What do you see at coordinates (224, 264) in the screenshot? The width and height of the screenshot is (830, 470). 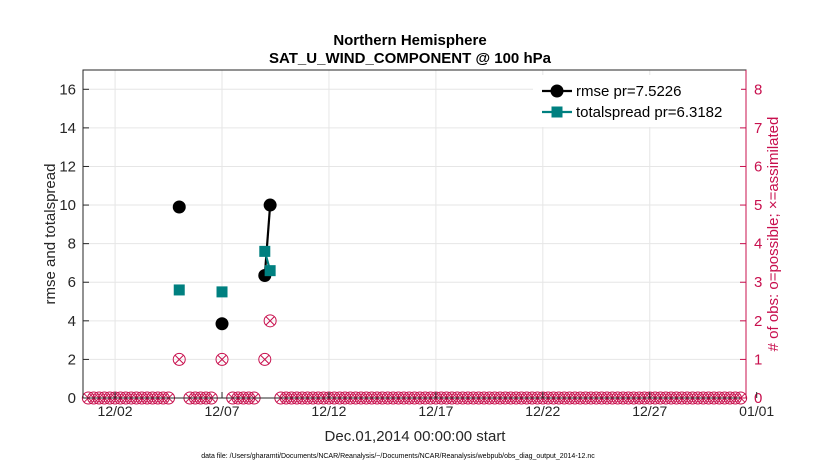 I see `series-layer` at bounding box center [224, 264].